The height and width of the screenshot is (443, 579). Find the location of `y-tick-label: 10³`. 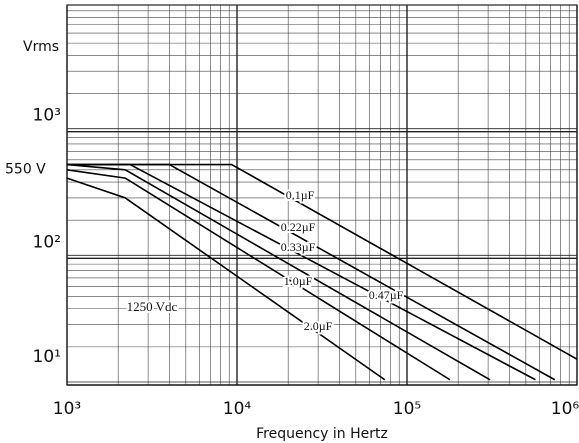

y-tick-label: 10³ is located at coordinates (47, 116).